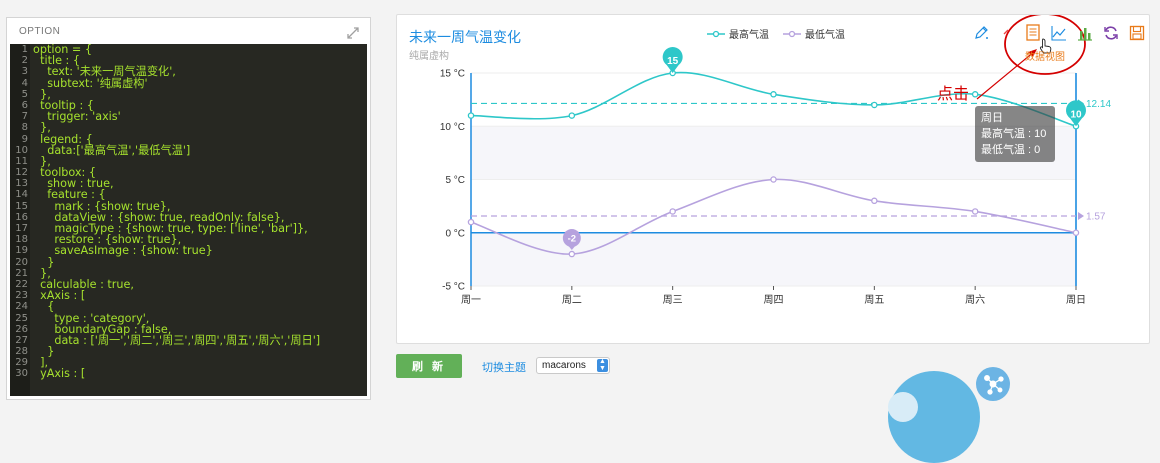 This screenshot has height=463, width=1160. Describe the element at coordinates (21, 307) in the screenshot. I see `line-number: 24` at that location.